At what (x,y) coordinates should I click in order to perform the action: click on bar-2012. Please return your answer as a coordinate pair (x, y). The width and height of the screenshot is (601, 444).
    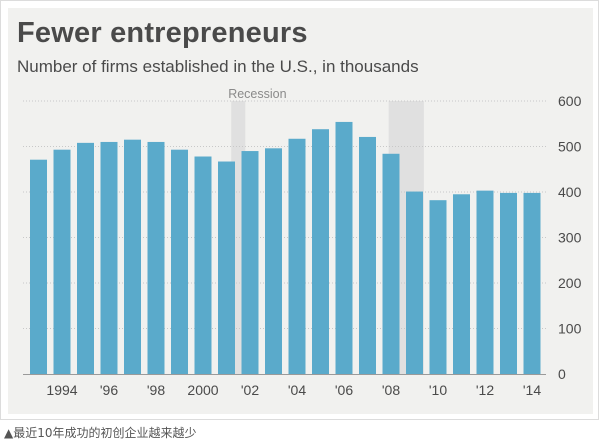
    Looking at the image, I should click on (485, 282).